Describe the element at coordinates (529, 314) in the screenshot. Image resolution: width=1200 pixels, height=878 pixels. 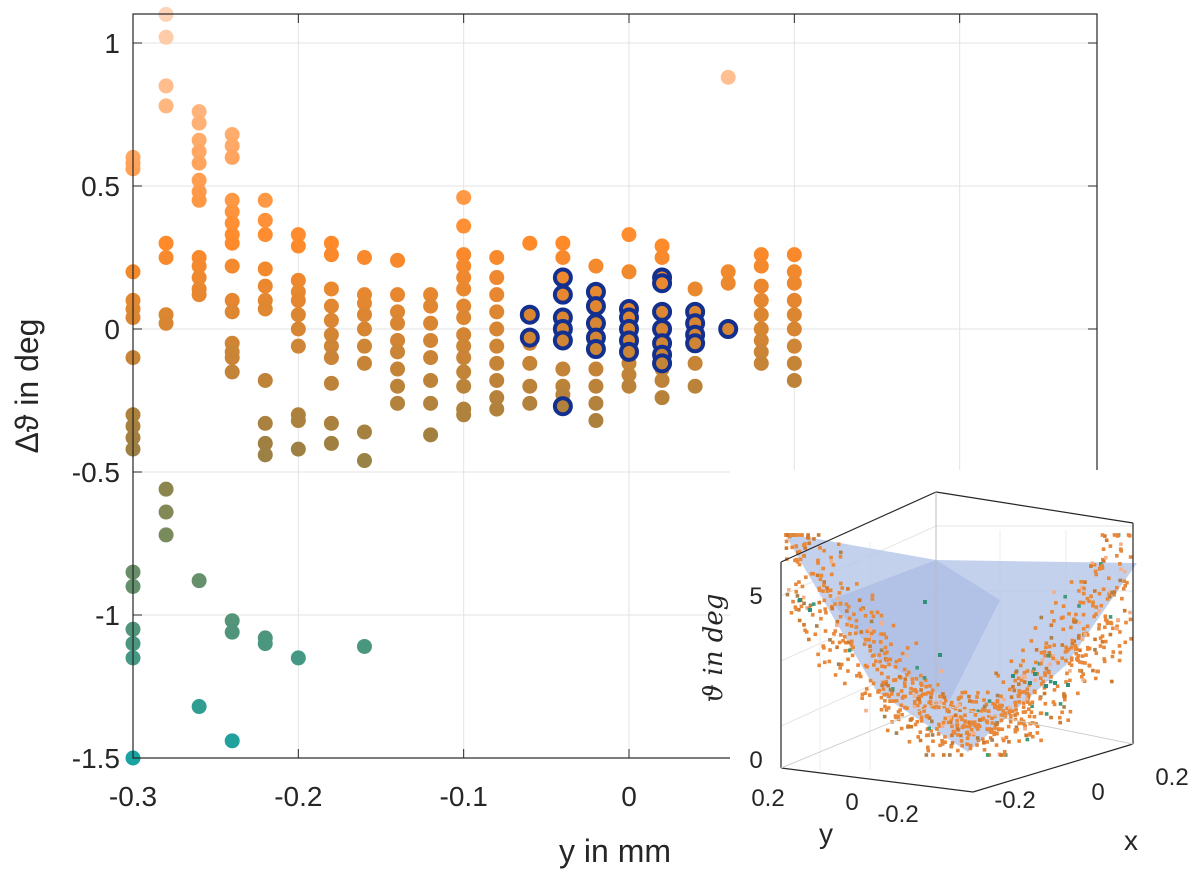
I see `highlighted-point` at that location.